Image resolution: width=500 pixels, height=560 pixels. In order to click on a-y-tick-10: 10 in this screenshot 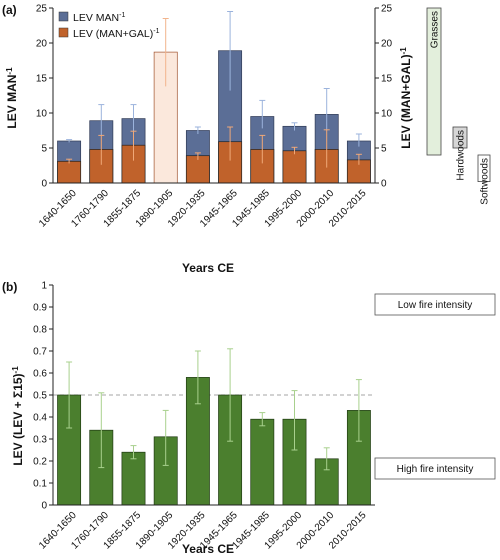, I will do `click(42, 114)`.